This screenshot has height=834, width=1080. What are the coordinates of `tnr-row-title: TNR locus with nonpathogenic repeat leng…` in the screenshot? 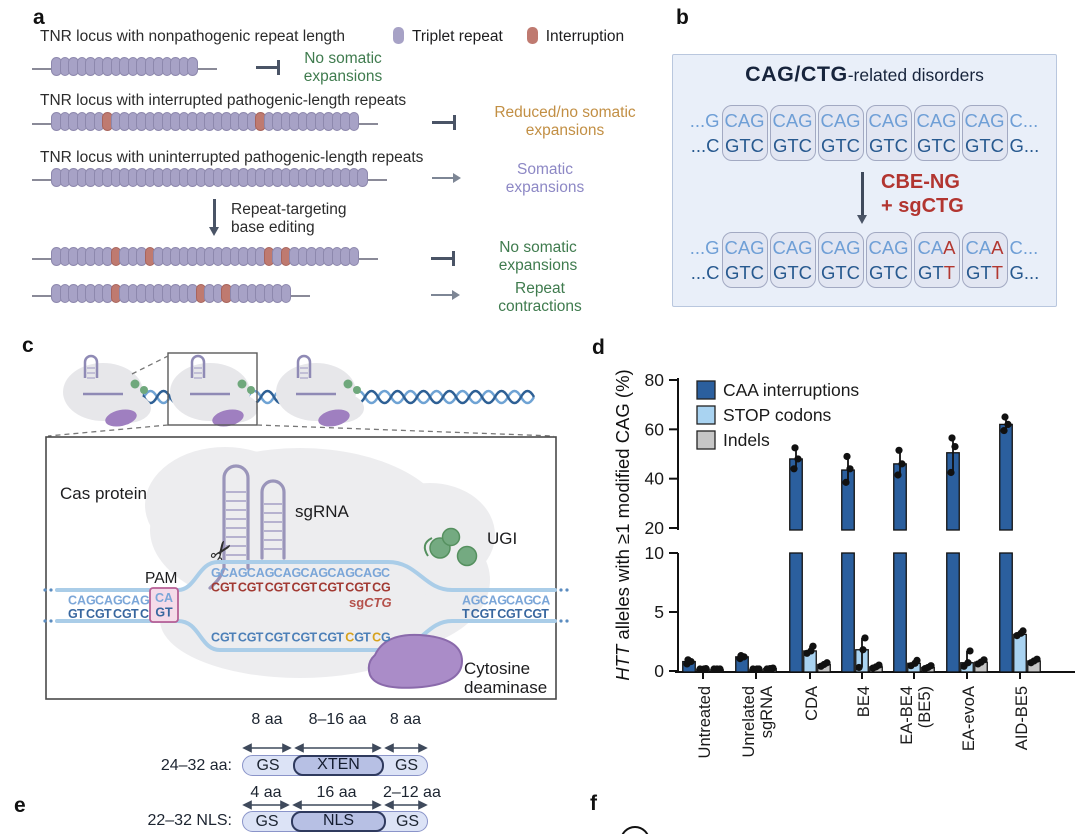 It's located at (193, 36).